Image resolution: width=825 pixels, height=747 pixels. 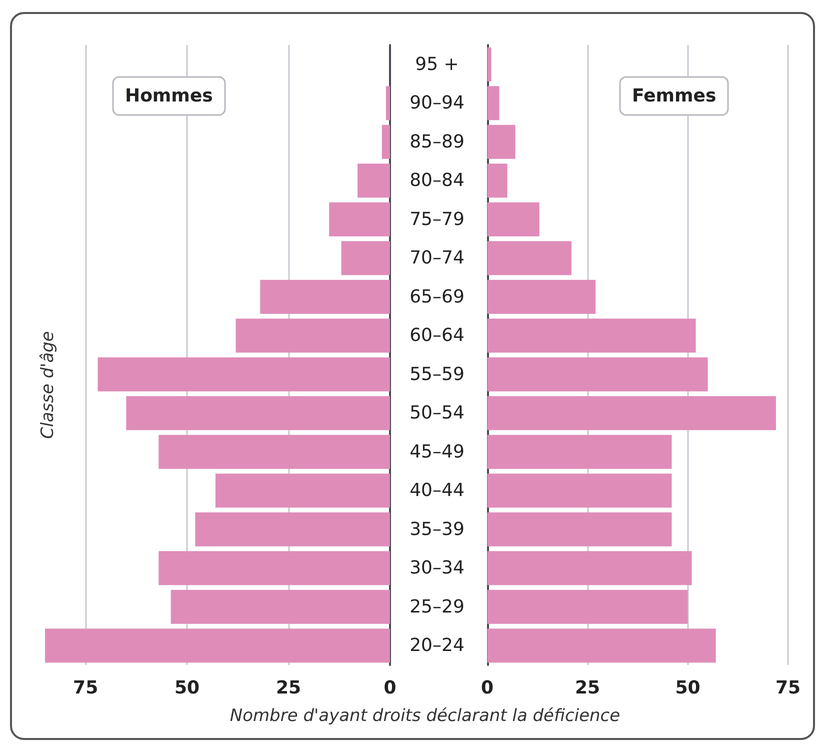 I want to click on y-tick-label: 60–64, so click(x=437, y=335).